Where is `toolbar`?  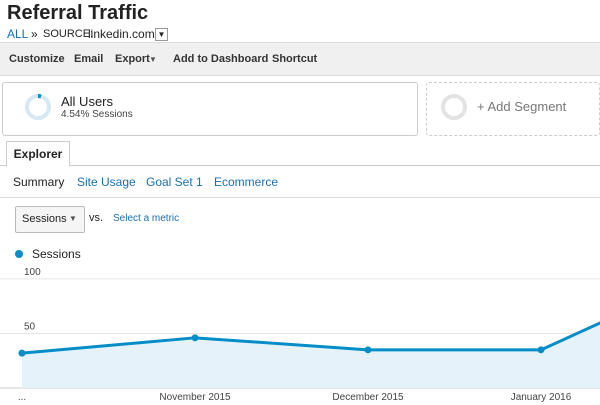
toolbar is located at coordinates (300, 59).